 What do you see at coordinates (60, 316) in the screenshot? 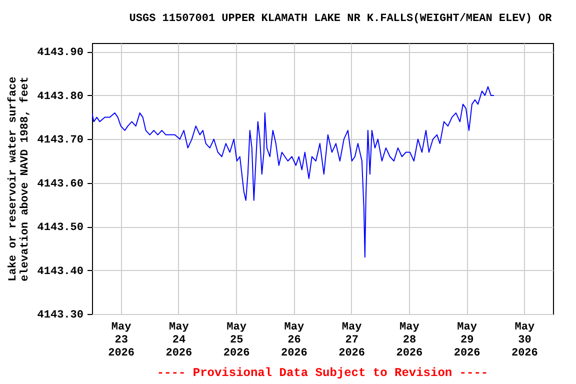
I see `y-tick-label: 4143.30` at bounding box center [60, 316].